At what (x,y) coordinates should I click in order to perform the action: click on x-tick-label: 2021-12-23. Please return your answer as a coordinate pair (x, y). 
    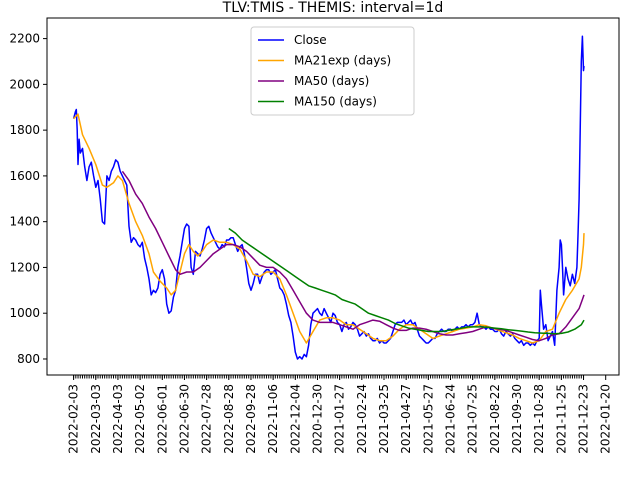
    Looking at the image, I should click on (584, 419).